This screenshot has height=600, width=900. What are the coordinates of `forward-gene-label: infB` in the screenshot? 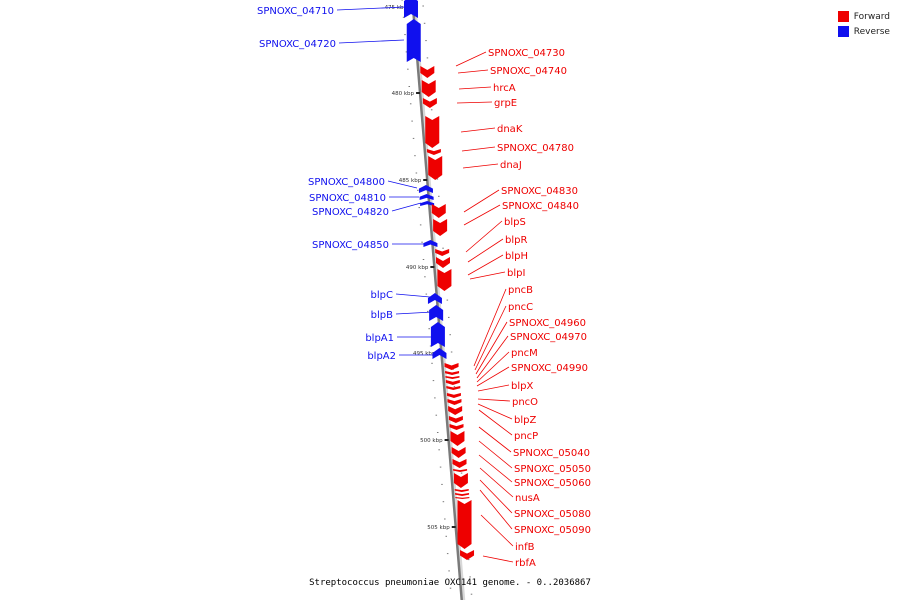 It's located at (525, 547).